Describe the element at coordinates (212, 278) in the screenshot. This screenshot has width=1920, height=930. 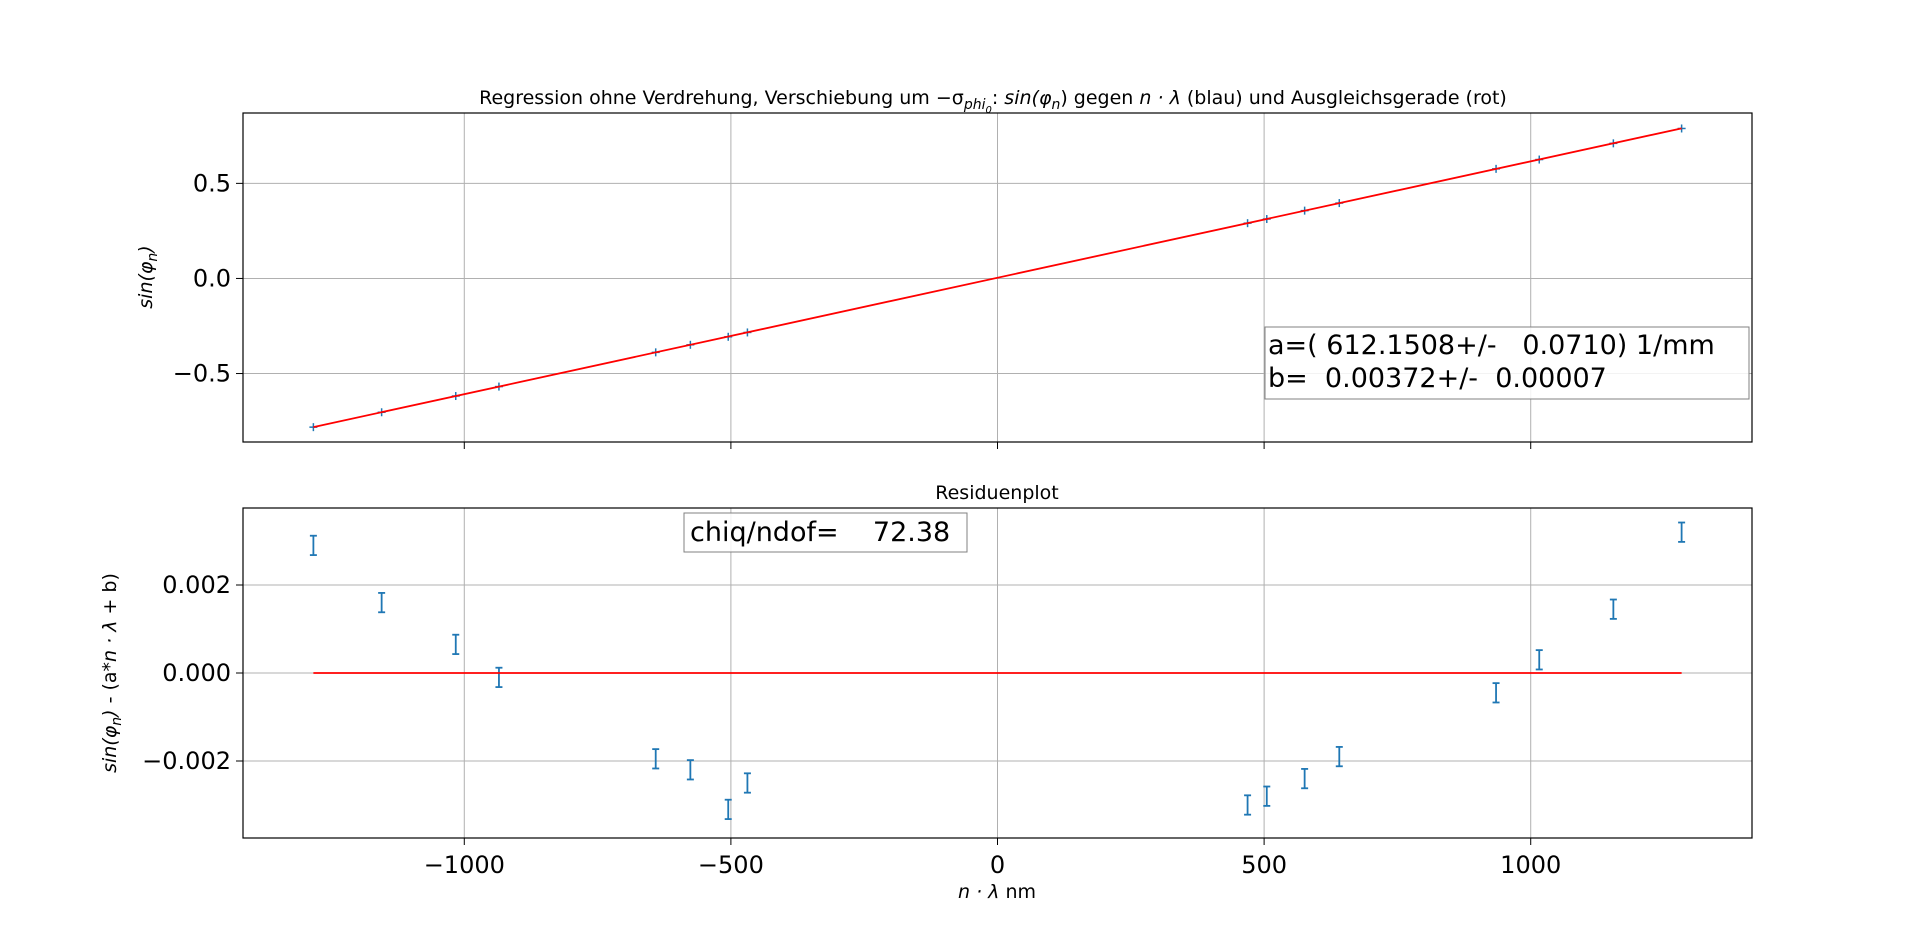
I see `y-tick-label: 0.0` at that location.